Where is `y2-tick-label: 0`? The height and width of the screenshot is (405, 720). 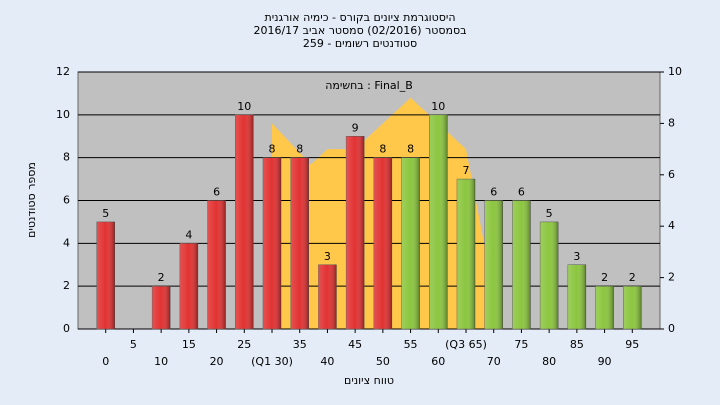 y2-tick-label: 0 is located at coordinates (671, 328).